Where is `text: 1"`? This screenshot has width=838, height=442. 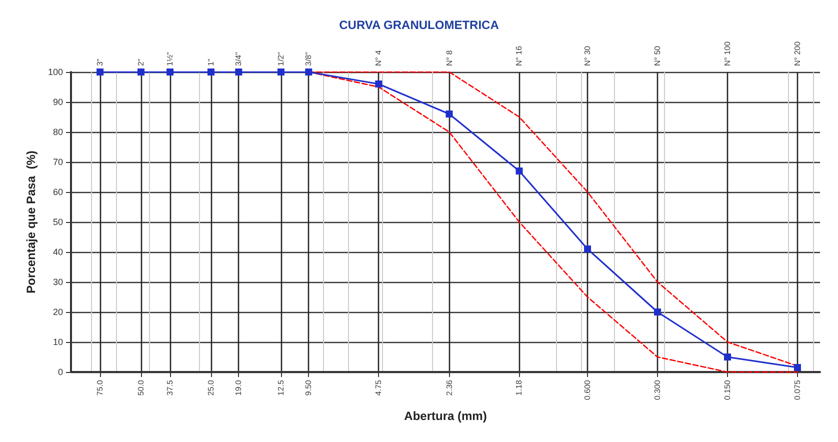 text: 1" is located at coordinates (211, 62).